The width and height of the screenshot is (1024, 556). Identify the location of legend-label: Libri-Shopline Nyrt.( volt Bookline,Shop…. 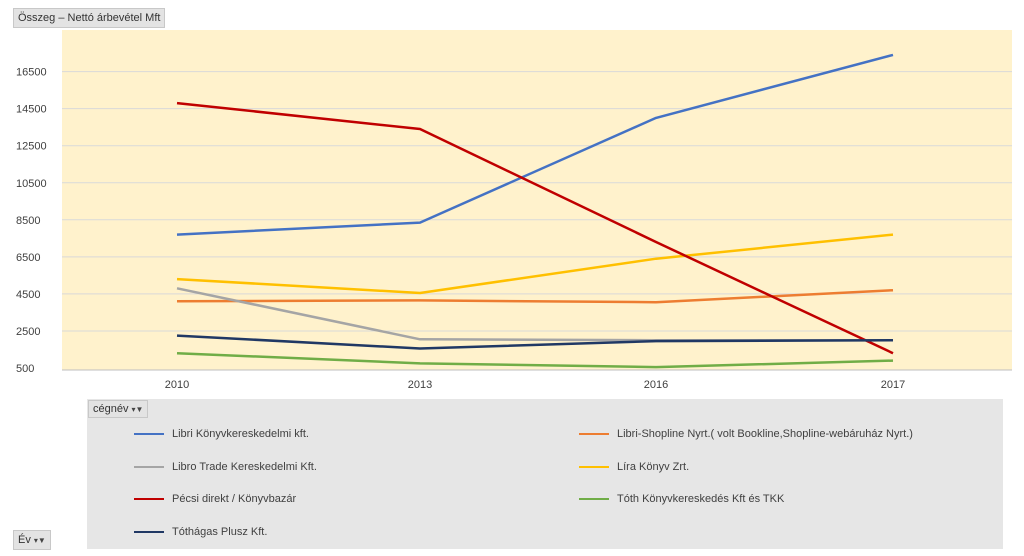
(765, 434).